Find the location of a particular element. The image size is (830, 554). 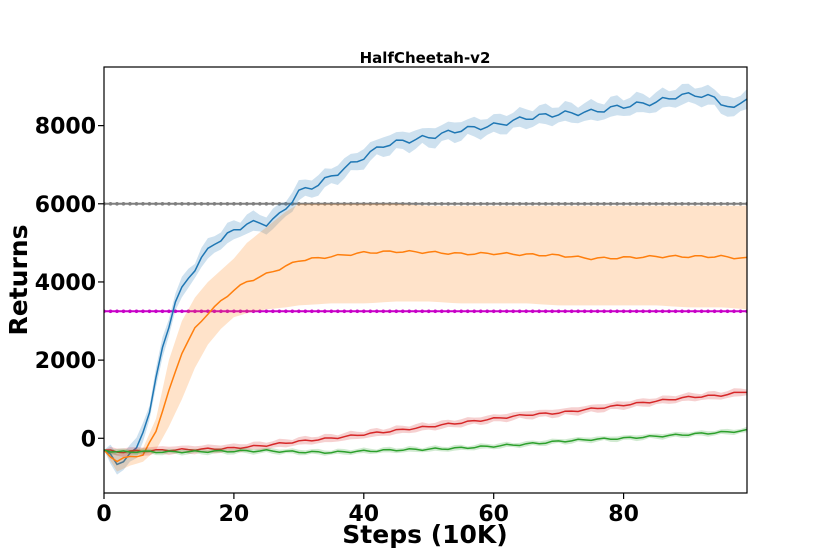

x-tick-label: 20 is located at coordinates (234, 514).